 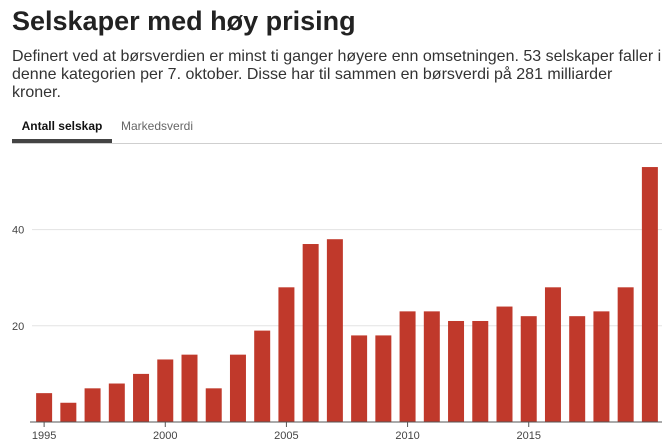 I want to click on page-title: Selskaper med høy prising, so click(x=184, y=21).